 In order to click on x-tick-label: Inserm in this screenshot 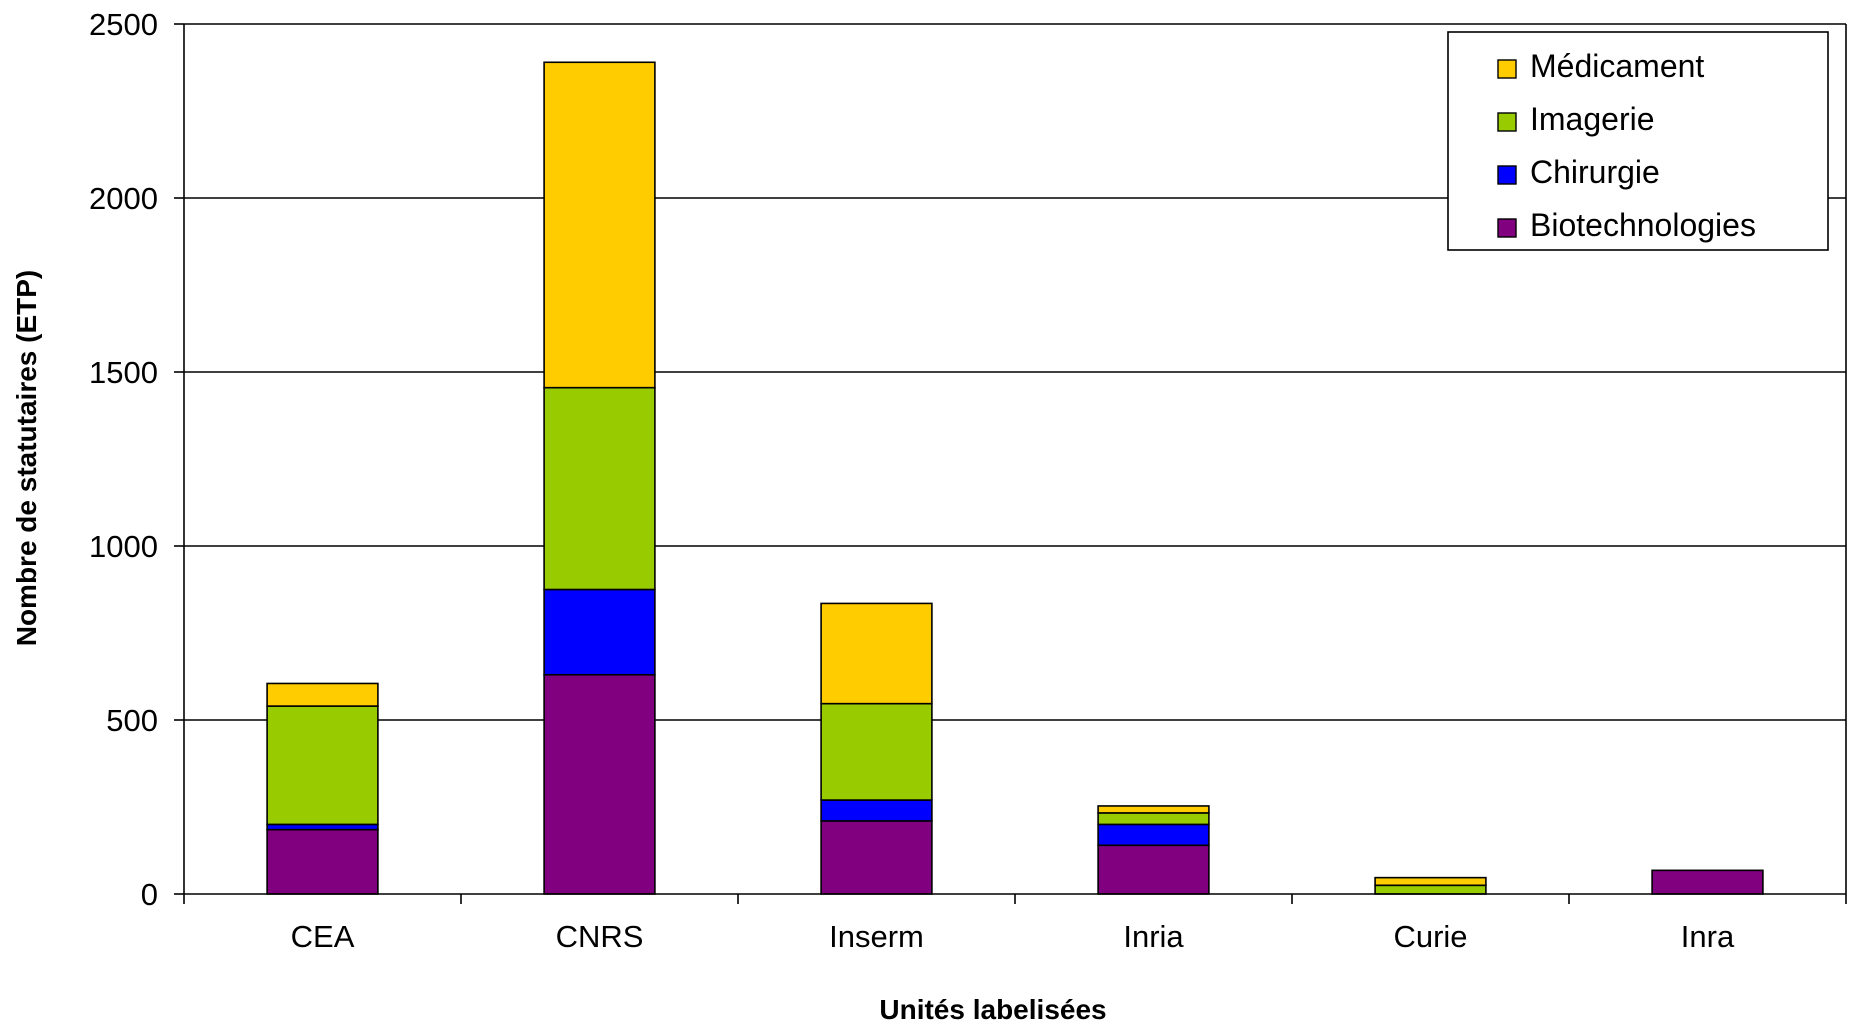, I will do `click(876, 936)`.